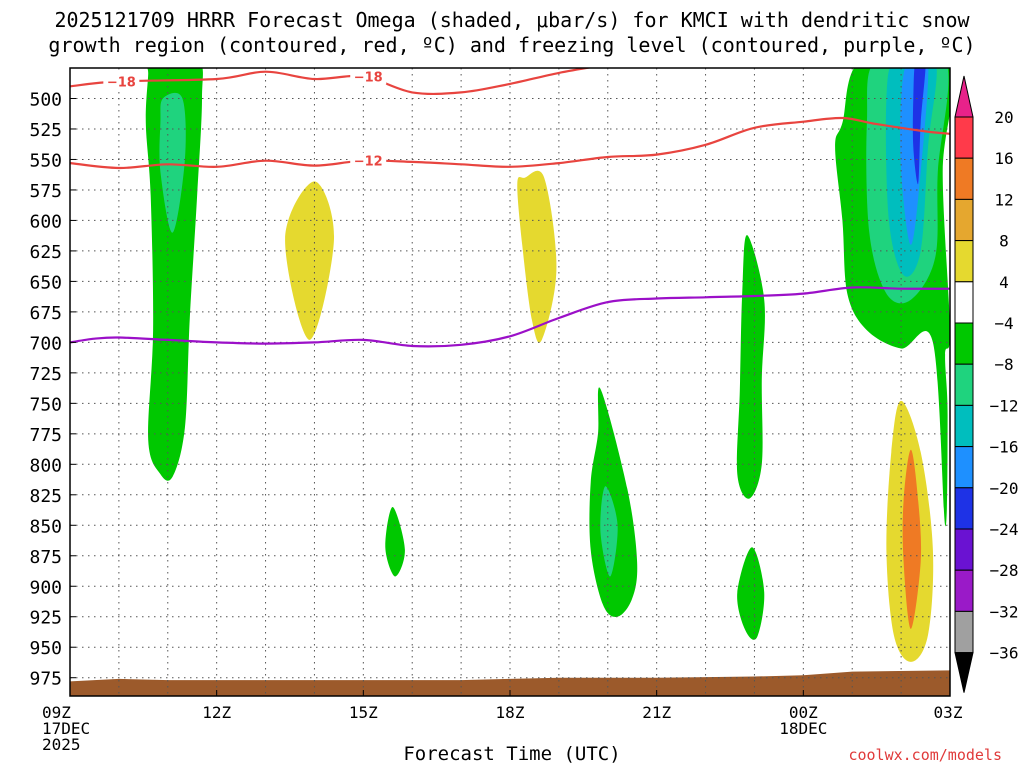 The height and width of the screenshot is (768, 1024). Describe the element at coordinates (510, 143) in the screenshot. I see `dgz-contour-minus12` at that location.